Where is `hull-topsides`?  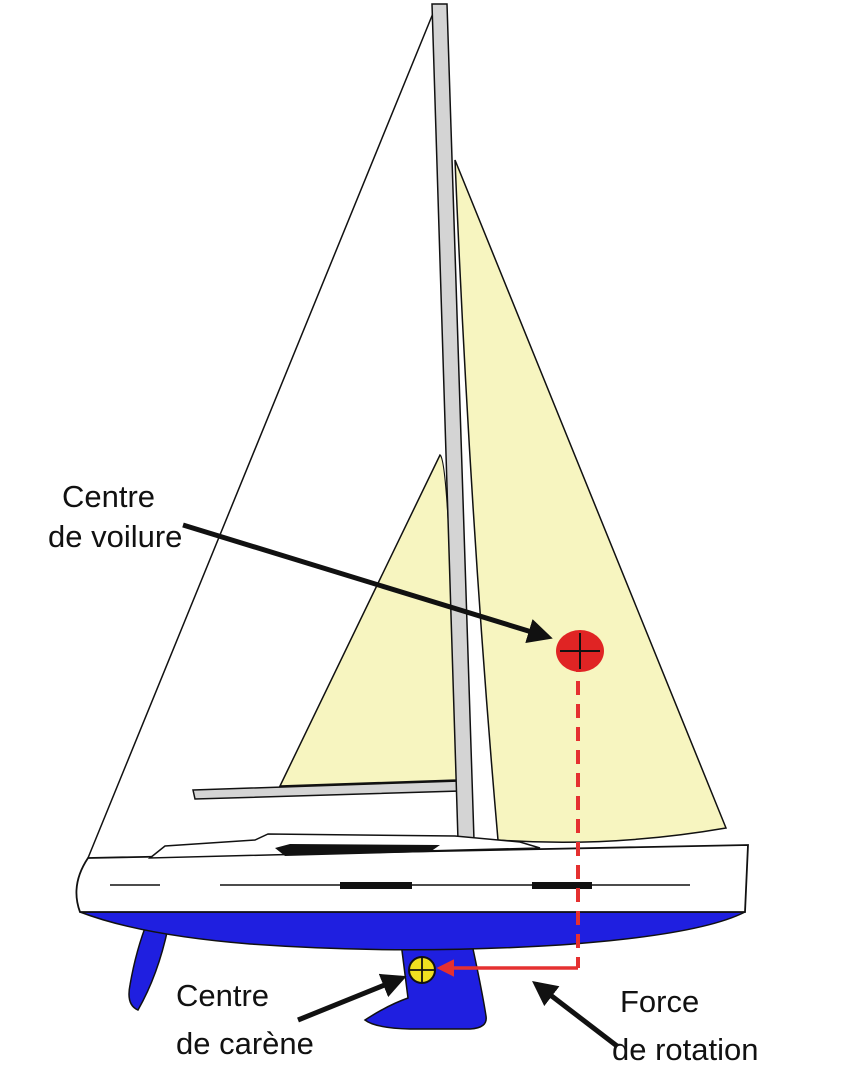
hull-topsides is located at coordinates (412, 878).